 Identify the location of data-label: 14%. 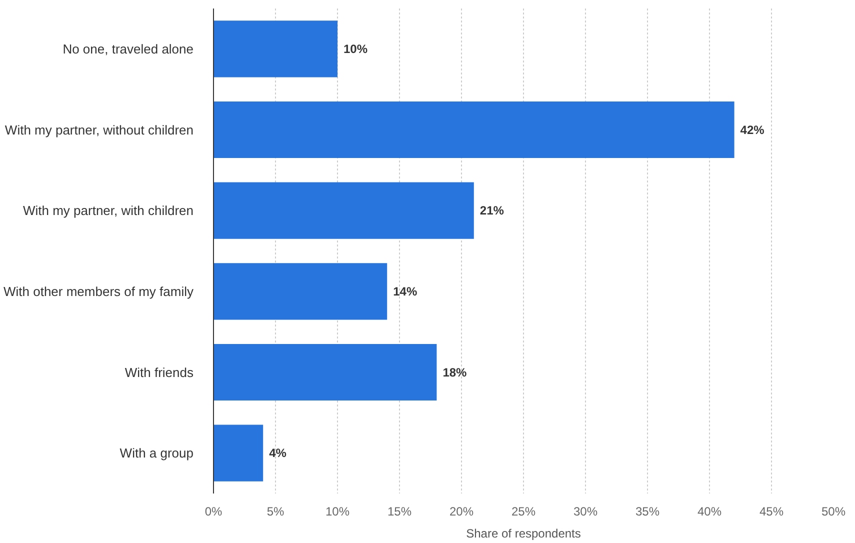
(405, 291).